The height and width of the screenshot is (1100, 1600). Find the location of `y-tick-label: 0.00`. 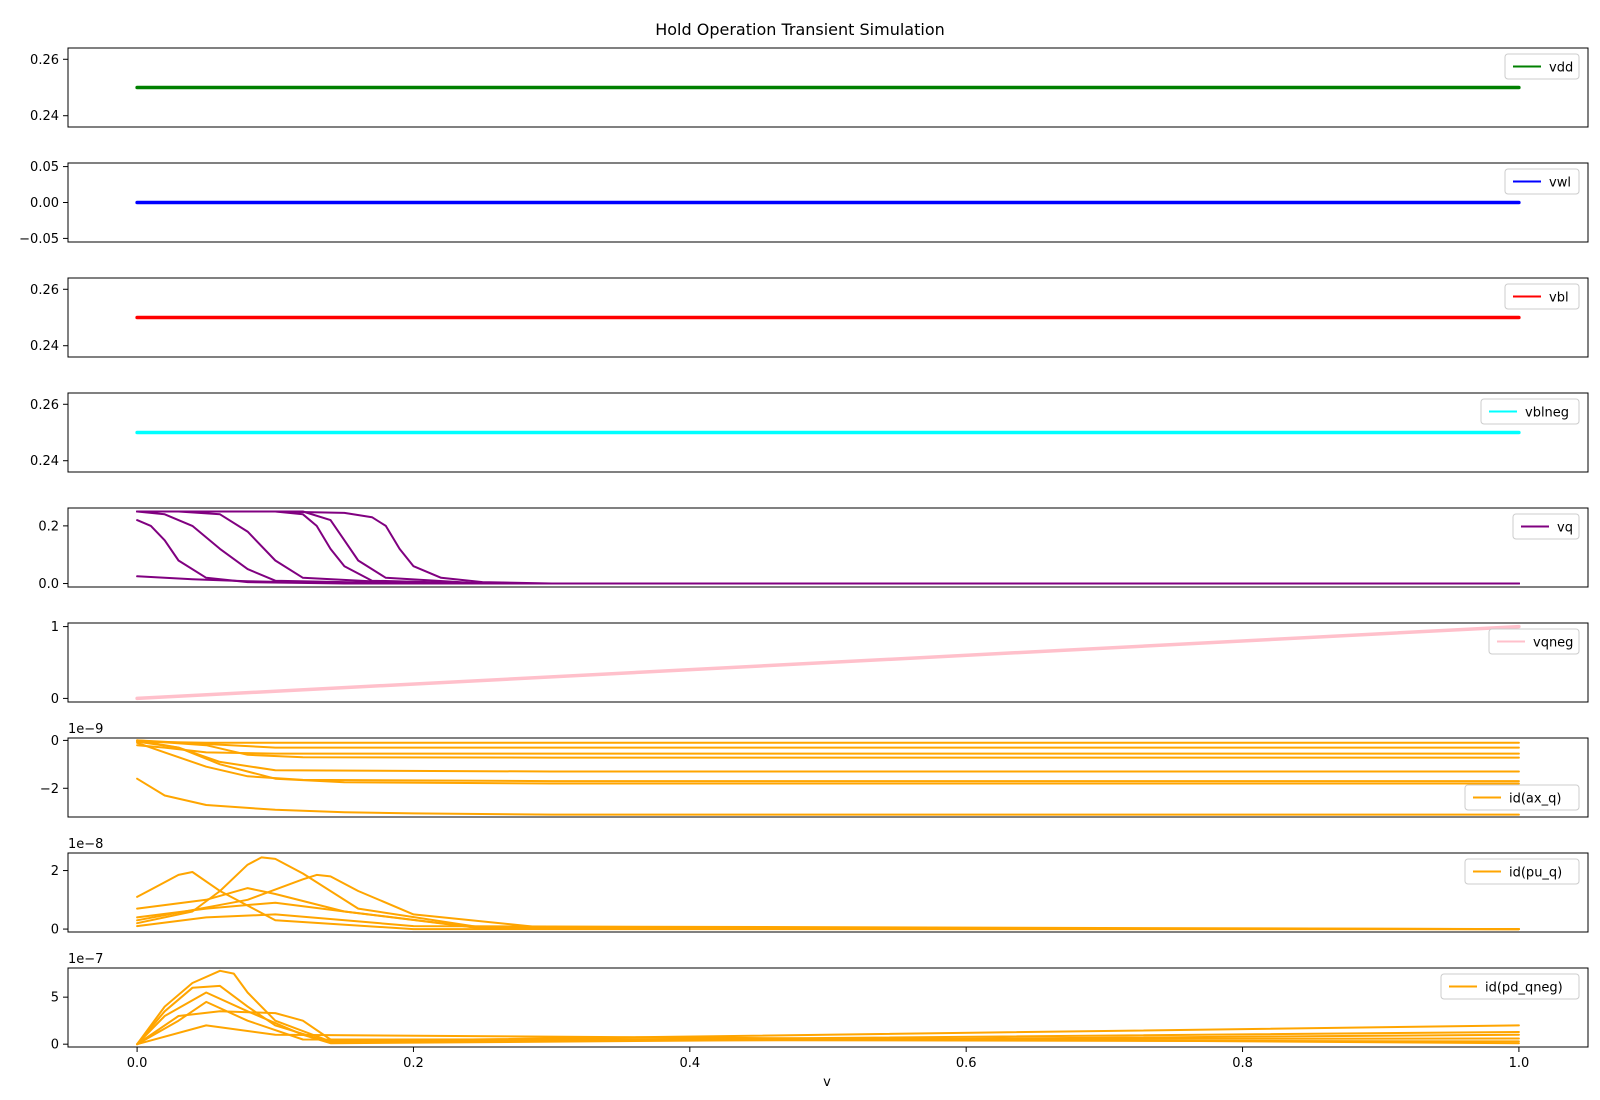

y-tick-label: 0.00 is located at coordinates (44, 203).